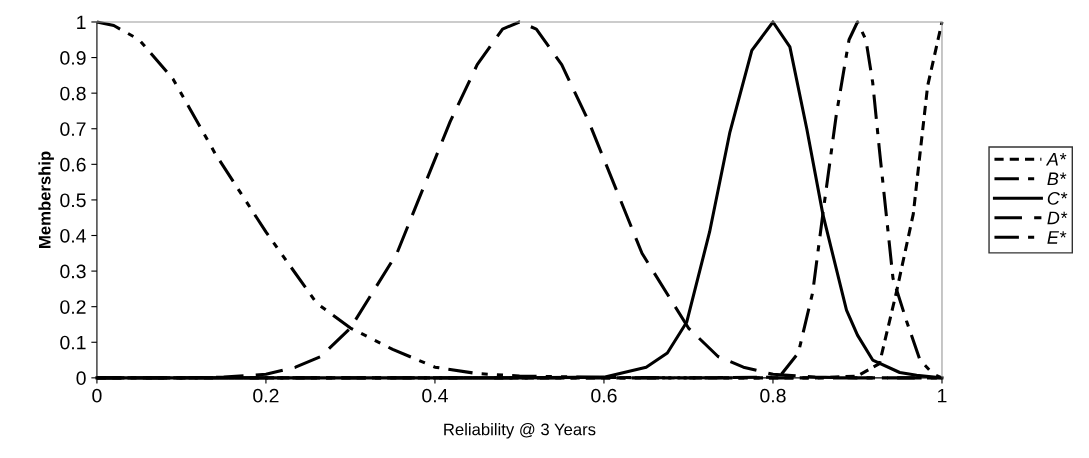  I want to click on x-tick-label: 0.2, so click(266, 395).